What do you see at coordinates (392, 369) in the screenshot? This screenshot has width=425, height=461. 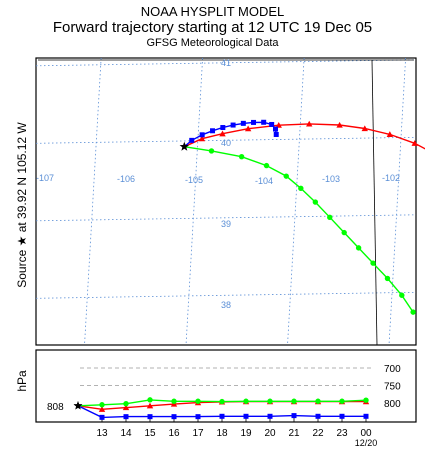 I see `pressure-tick-label: 700` at bounding box center [392, 369].